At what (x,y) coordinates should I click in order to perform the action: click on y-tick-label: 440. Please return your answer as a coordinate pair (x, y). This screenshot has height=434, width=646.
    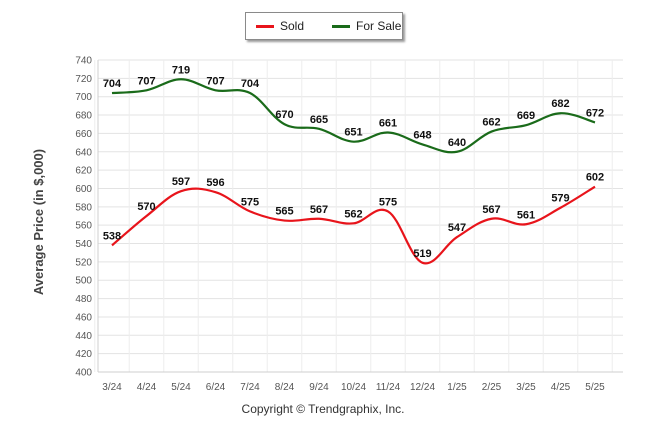
    Looking at the image, I should click on (83, 336).